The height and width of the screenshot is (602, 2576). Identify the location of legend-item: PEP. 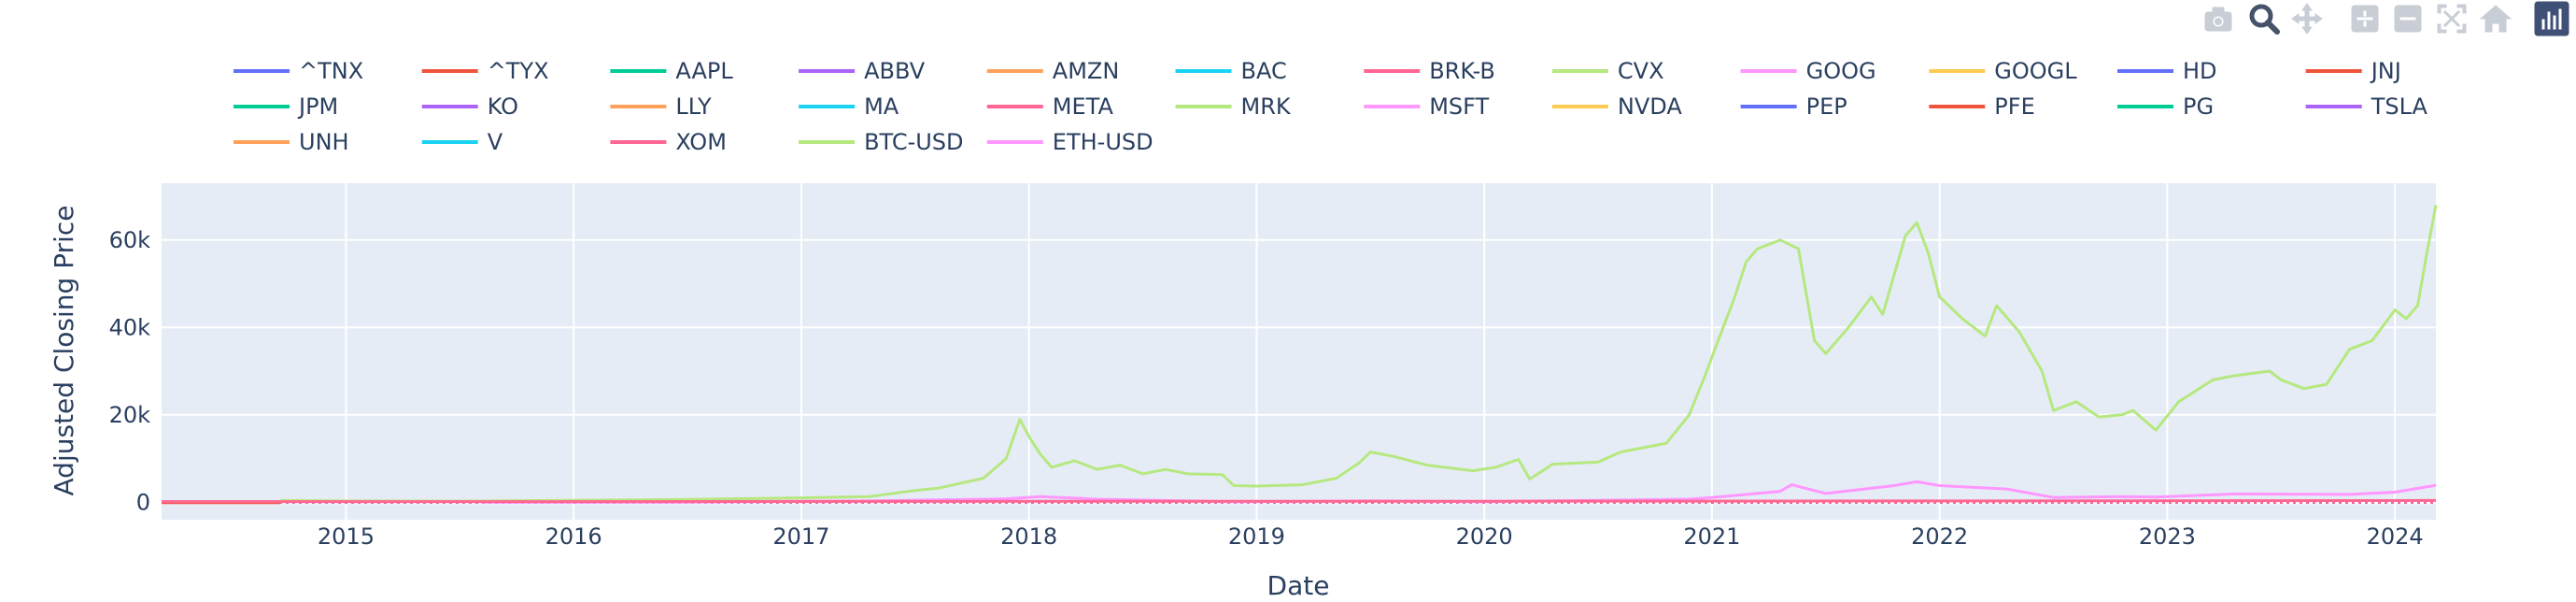
(1793, 106).